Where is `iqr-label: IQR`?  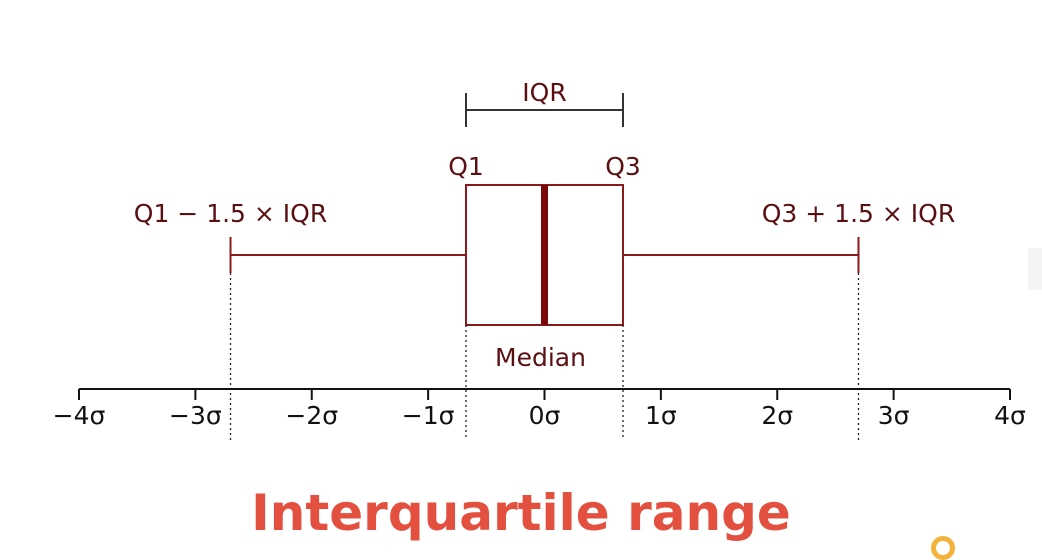 iqr-label: IQR is located at coordinates (544, 92).